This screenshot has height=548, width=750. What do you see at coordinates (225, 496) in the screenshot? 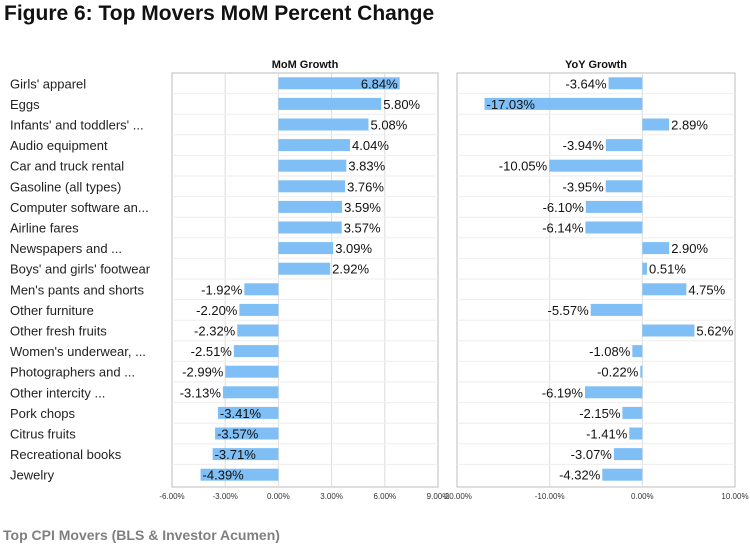
I see `tick-label: -3.00%` at bounding box center [225, 496].